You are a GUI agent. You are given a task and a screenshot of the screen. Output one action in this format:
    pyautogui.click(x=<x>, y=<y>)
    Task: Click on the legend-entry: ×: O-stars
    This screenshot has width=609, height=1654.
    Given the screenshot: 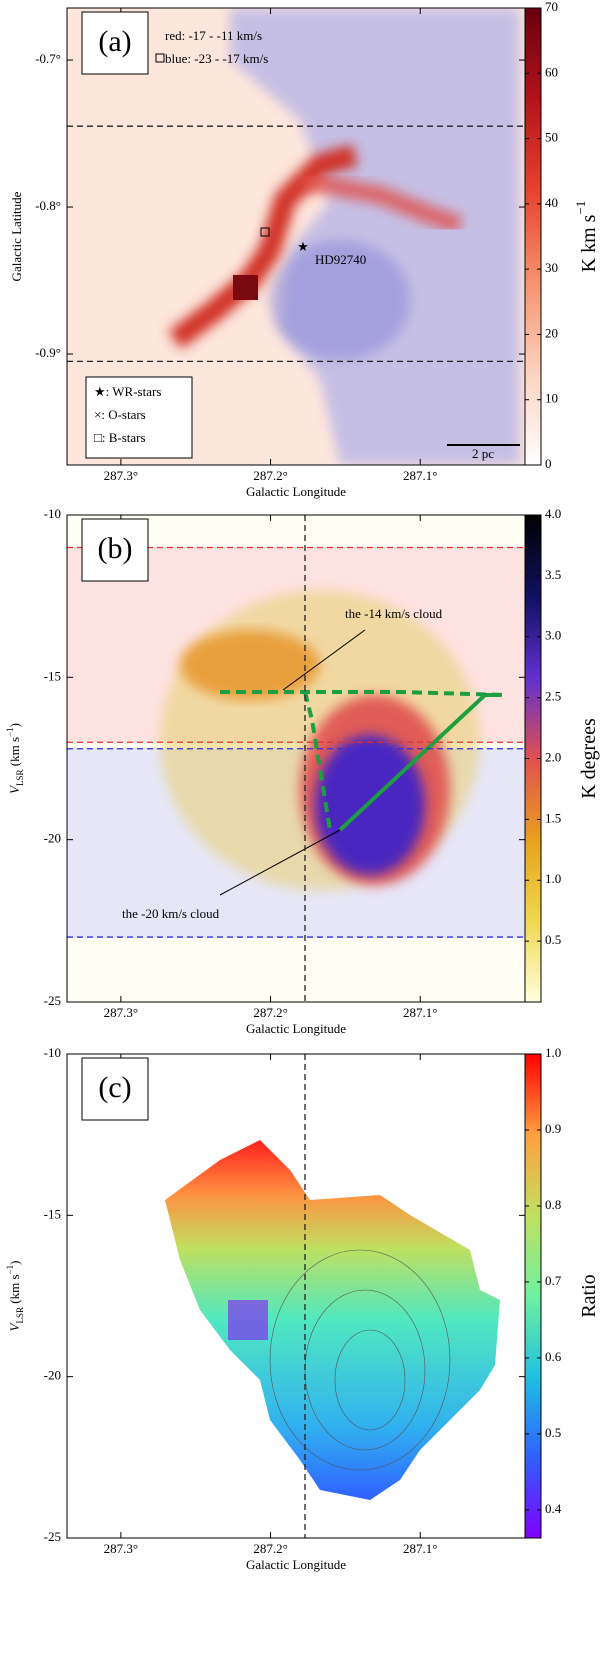 What is the action you would take?
    pyautogui.click(x=120, y=414)
    